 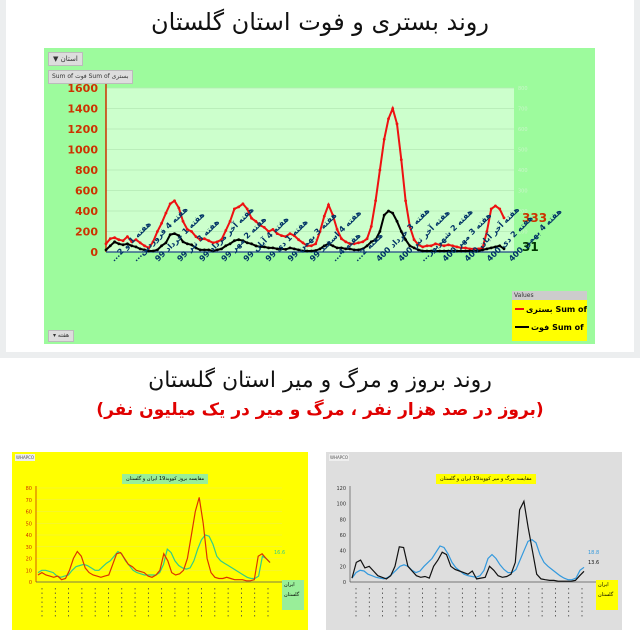 I want to click on incidence-chart-title: مقایسه بروز کووید19 ایران و گلستان, so click(x=165, y=479).